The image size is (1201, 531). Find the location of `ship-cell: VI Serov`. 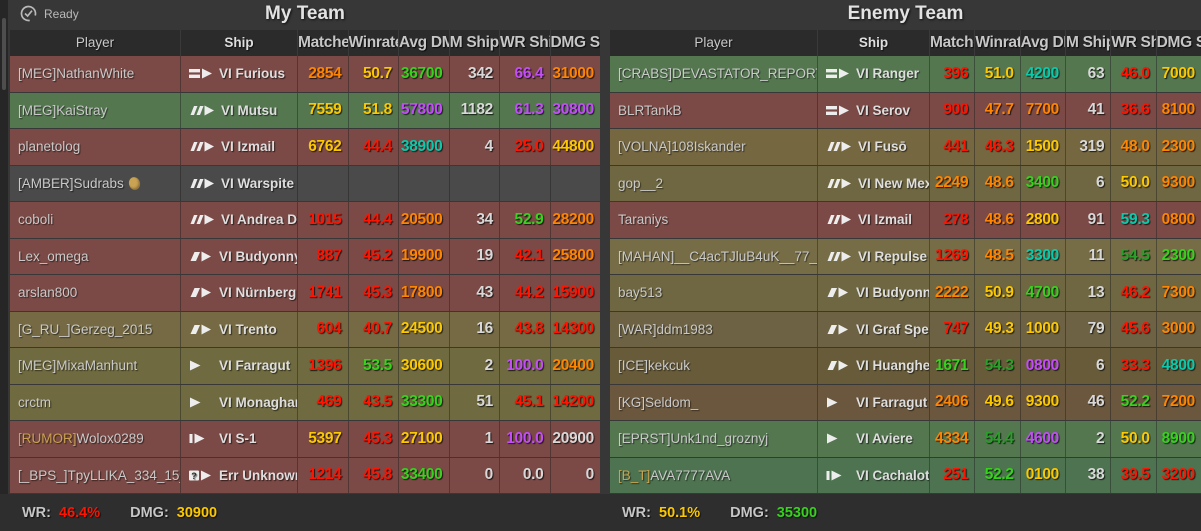

ship-cell: VI Serov is located at coordinates (873, 110).